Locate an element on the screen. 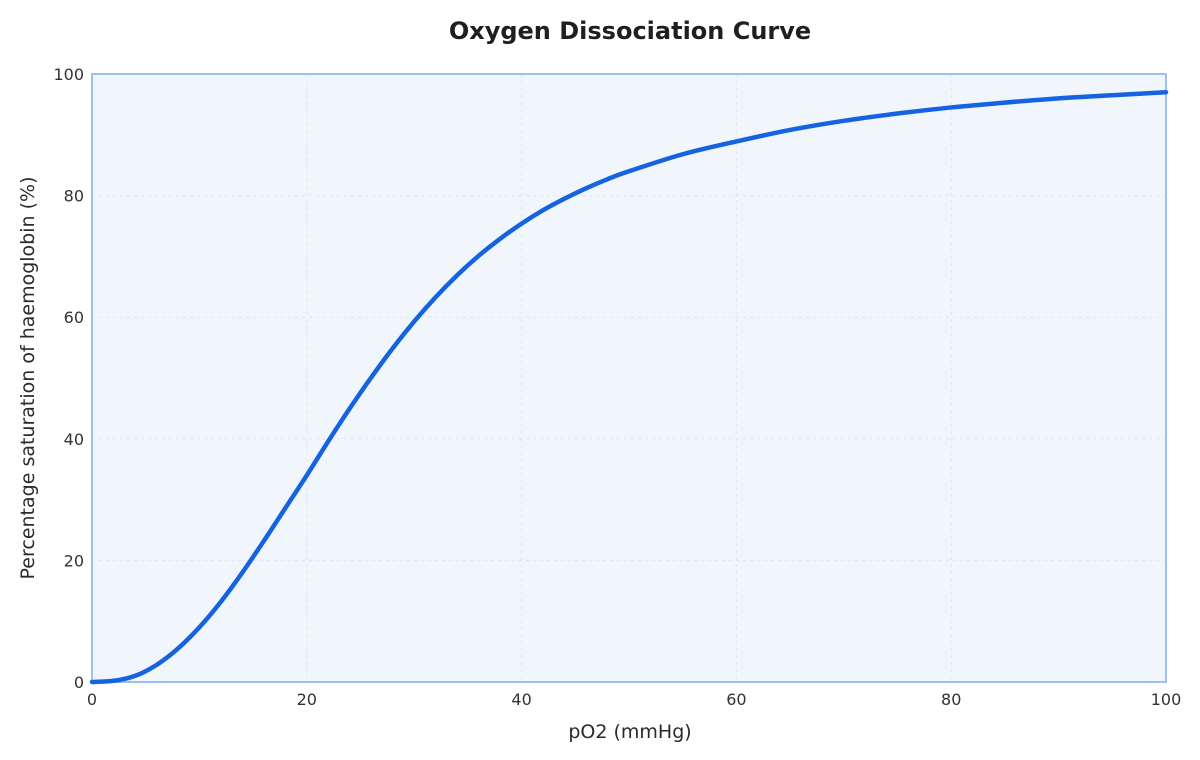 Image resolution: width=1200 pixels, height=760 pixels. x-tick-label: 100 is located at coordinates (1166, 699).